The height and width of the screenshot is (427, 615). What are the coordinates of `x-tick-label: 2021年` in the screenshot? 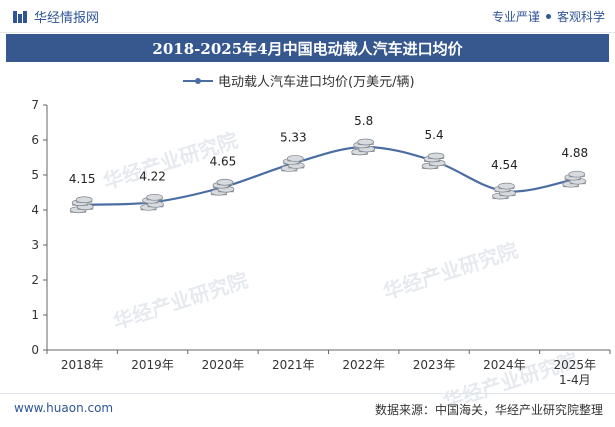 It's located at (293, 365).